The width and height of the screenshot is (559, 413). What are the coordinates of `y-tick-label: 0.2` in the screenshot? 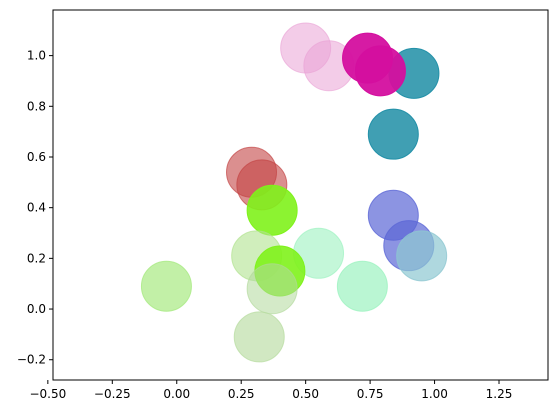 It's located at (36, 258).